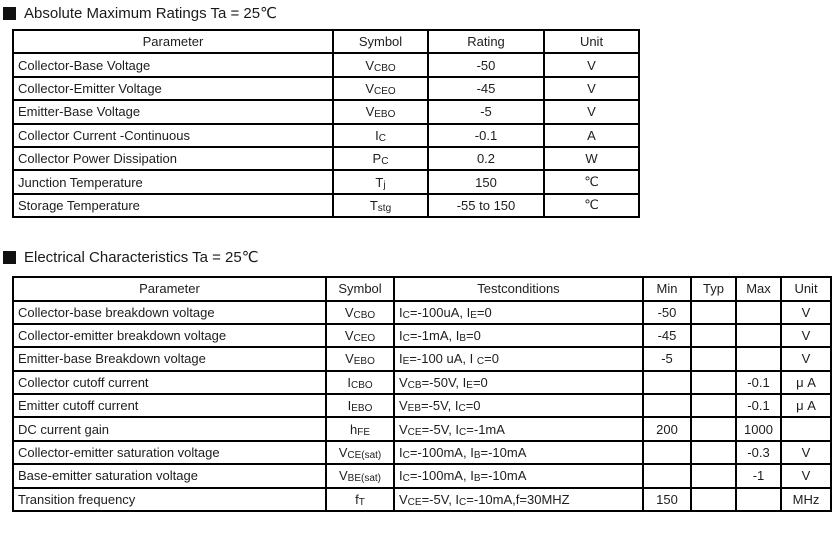  I want to click on parameter-cell: DC current gain, so click(169, 429).